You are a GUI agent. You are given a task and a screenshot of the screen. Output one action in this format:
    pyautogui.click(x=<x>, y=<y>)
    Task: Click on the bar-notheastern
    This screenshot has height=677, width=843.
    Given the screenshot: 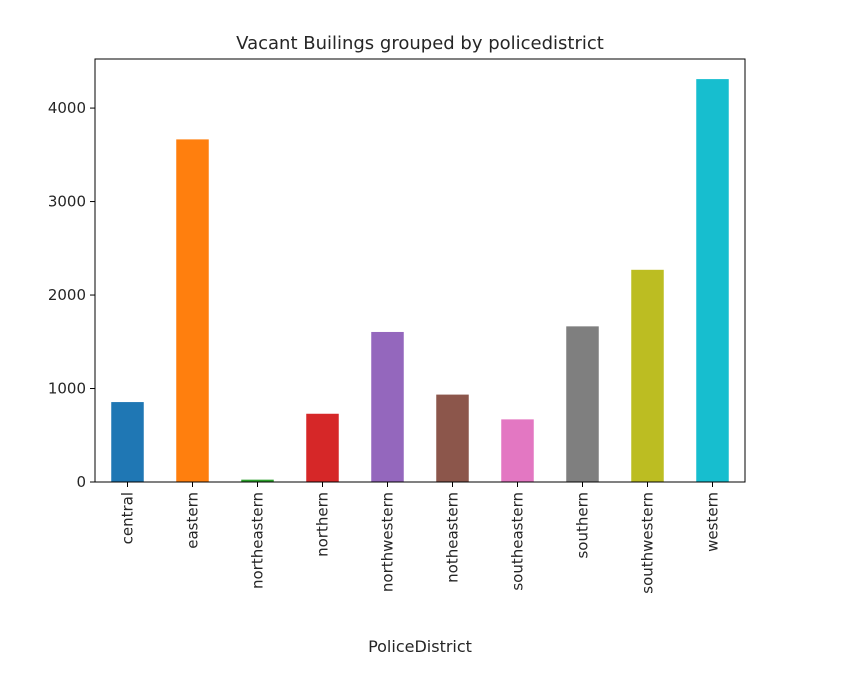 What is the action you would take?
    pyautogui.click(x=452, y=438)
    